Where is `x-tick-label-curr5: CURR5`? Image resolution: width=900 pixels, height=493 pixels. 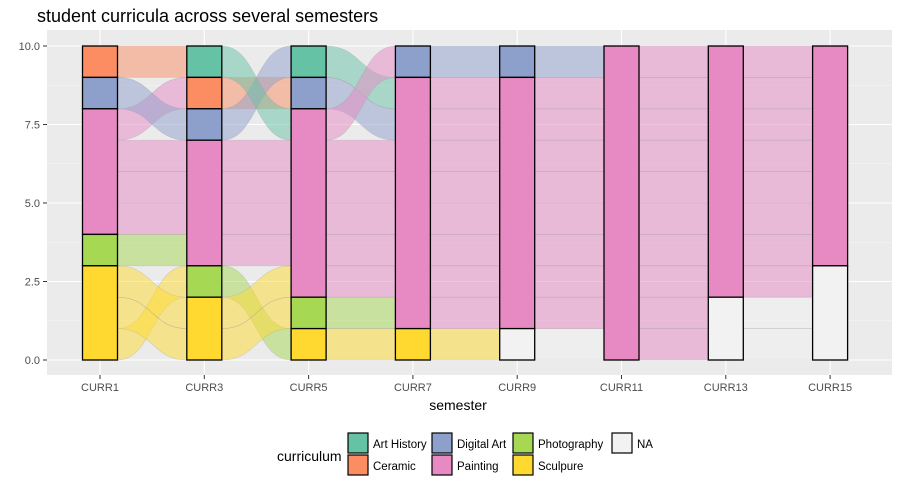
x-tick-label-curr5: CURR5 is located at coordinates (309, 388).